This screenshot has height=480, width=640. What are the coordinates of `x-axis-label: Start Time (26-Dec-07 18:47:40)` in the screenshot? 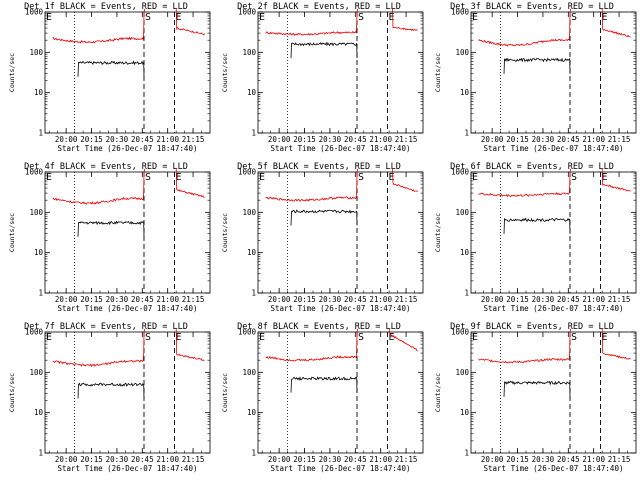 It's located at (128, 468).